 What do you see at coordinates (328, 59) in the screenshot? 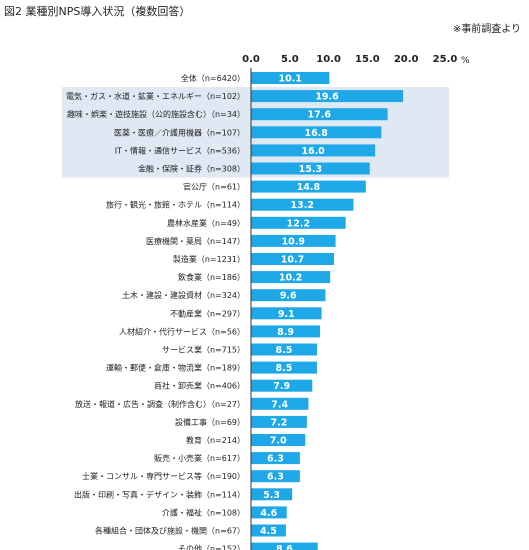
I see `x-tick-label: 10.0` at bounding box center [328, 59].